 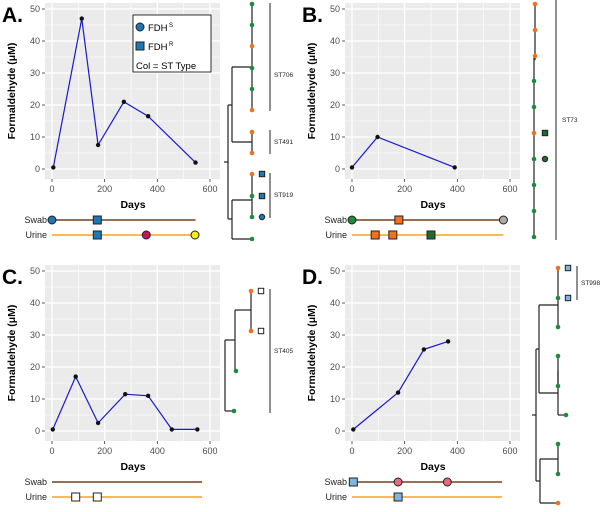 What do you see at coordinates (259, 121) in the screenshot?
I see `phylogenetic-tree: ST706 ST491 ST919` at bounding box center [259, 121].